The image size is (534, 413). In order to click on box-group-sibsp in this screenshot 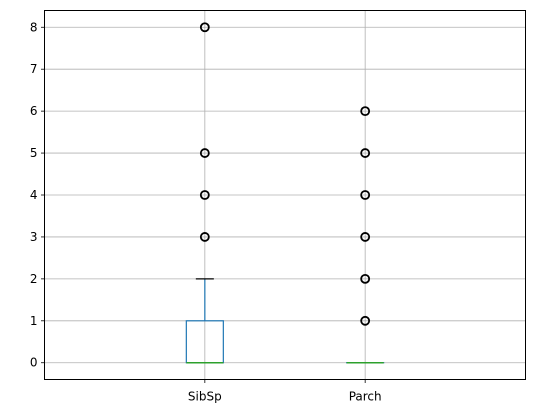, I will do `click(204, 193)`.